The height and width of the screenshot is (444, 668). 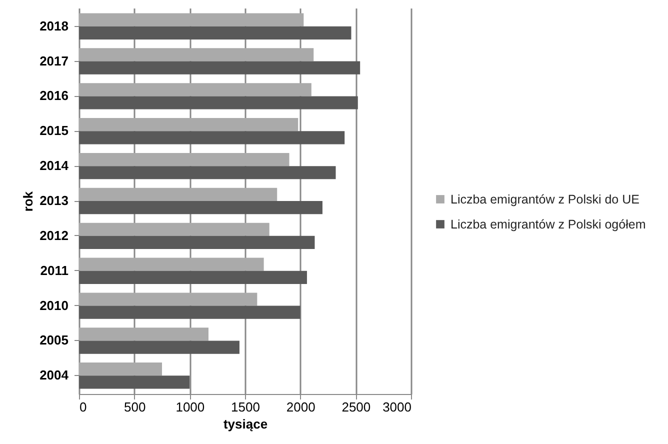 I want to click on legend-label: Liczba emigrantów z Polski ogółem, so click(x=548, y=224).